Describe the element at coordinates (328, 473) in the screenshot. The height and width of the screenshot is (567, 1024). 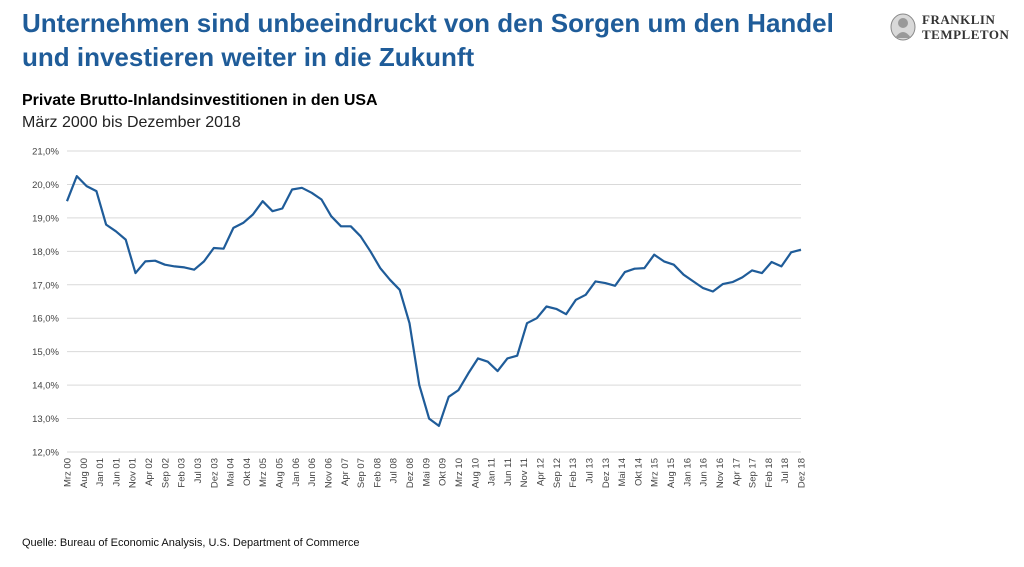
I see `x-tick-label: Nov 06` at that location.